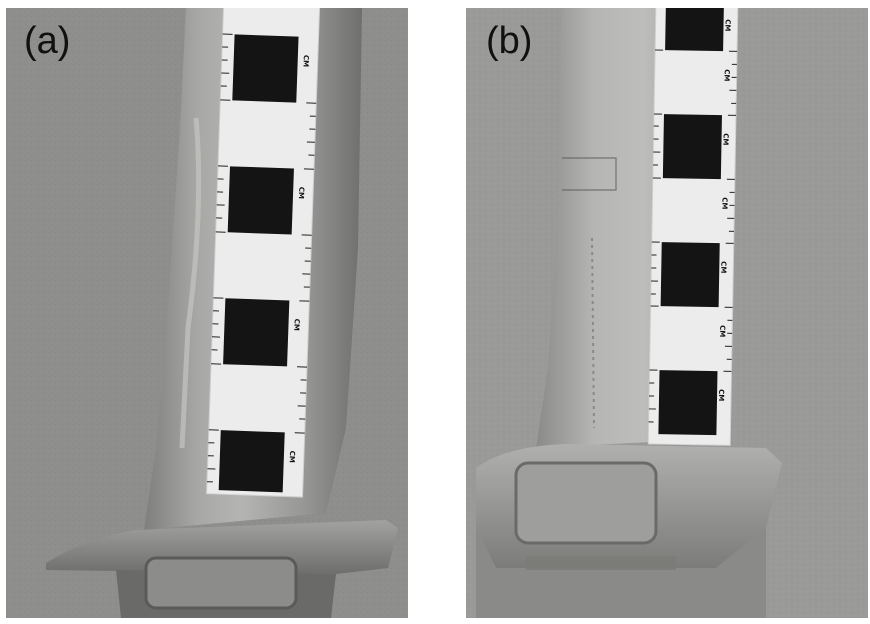  Describe the element at coordinates (601, 563) in the screenshot. I see `part-number-stamp` at that location.